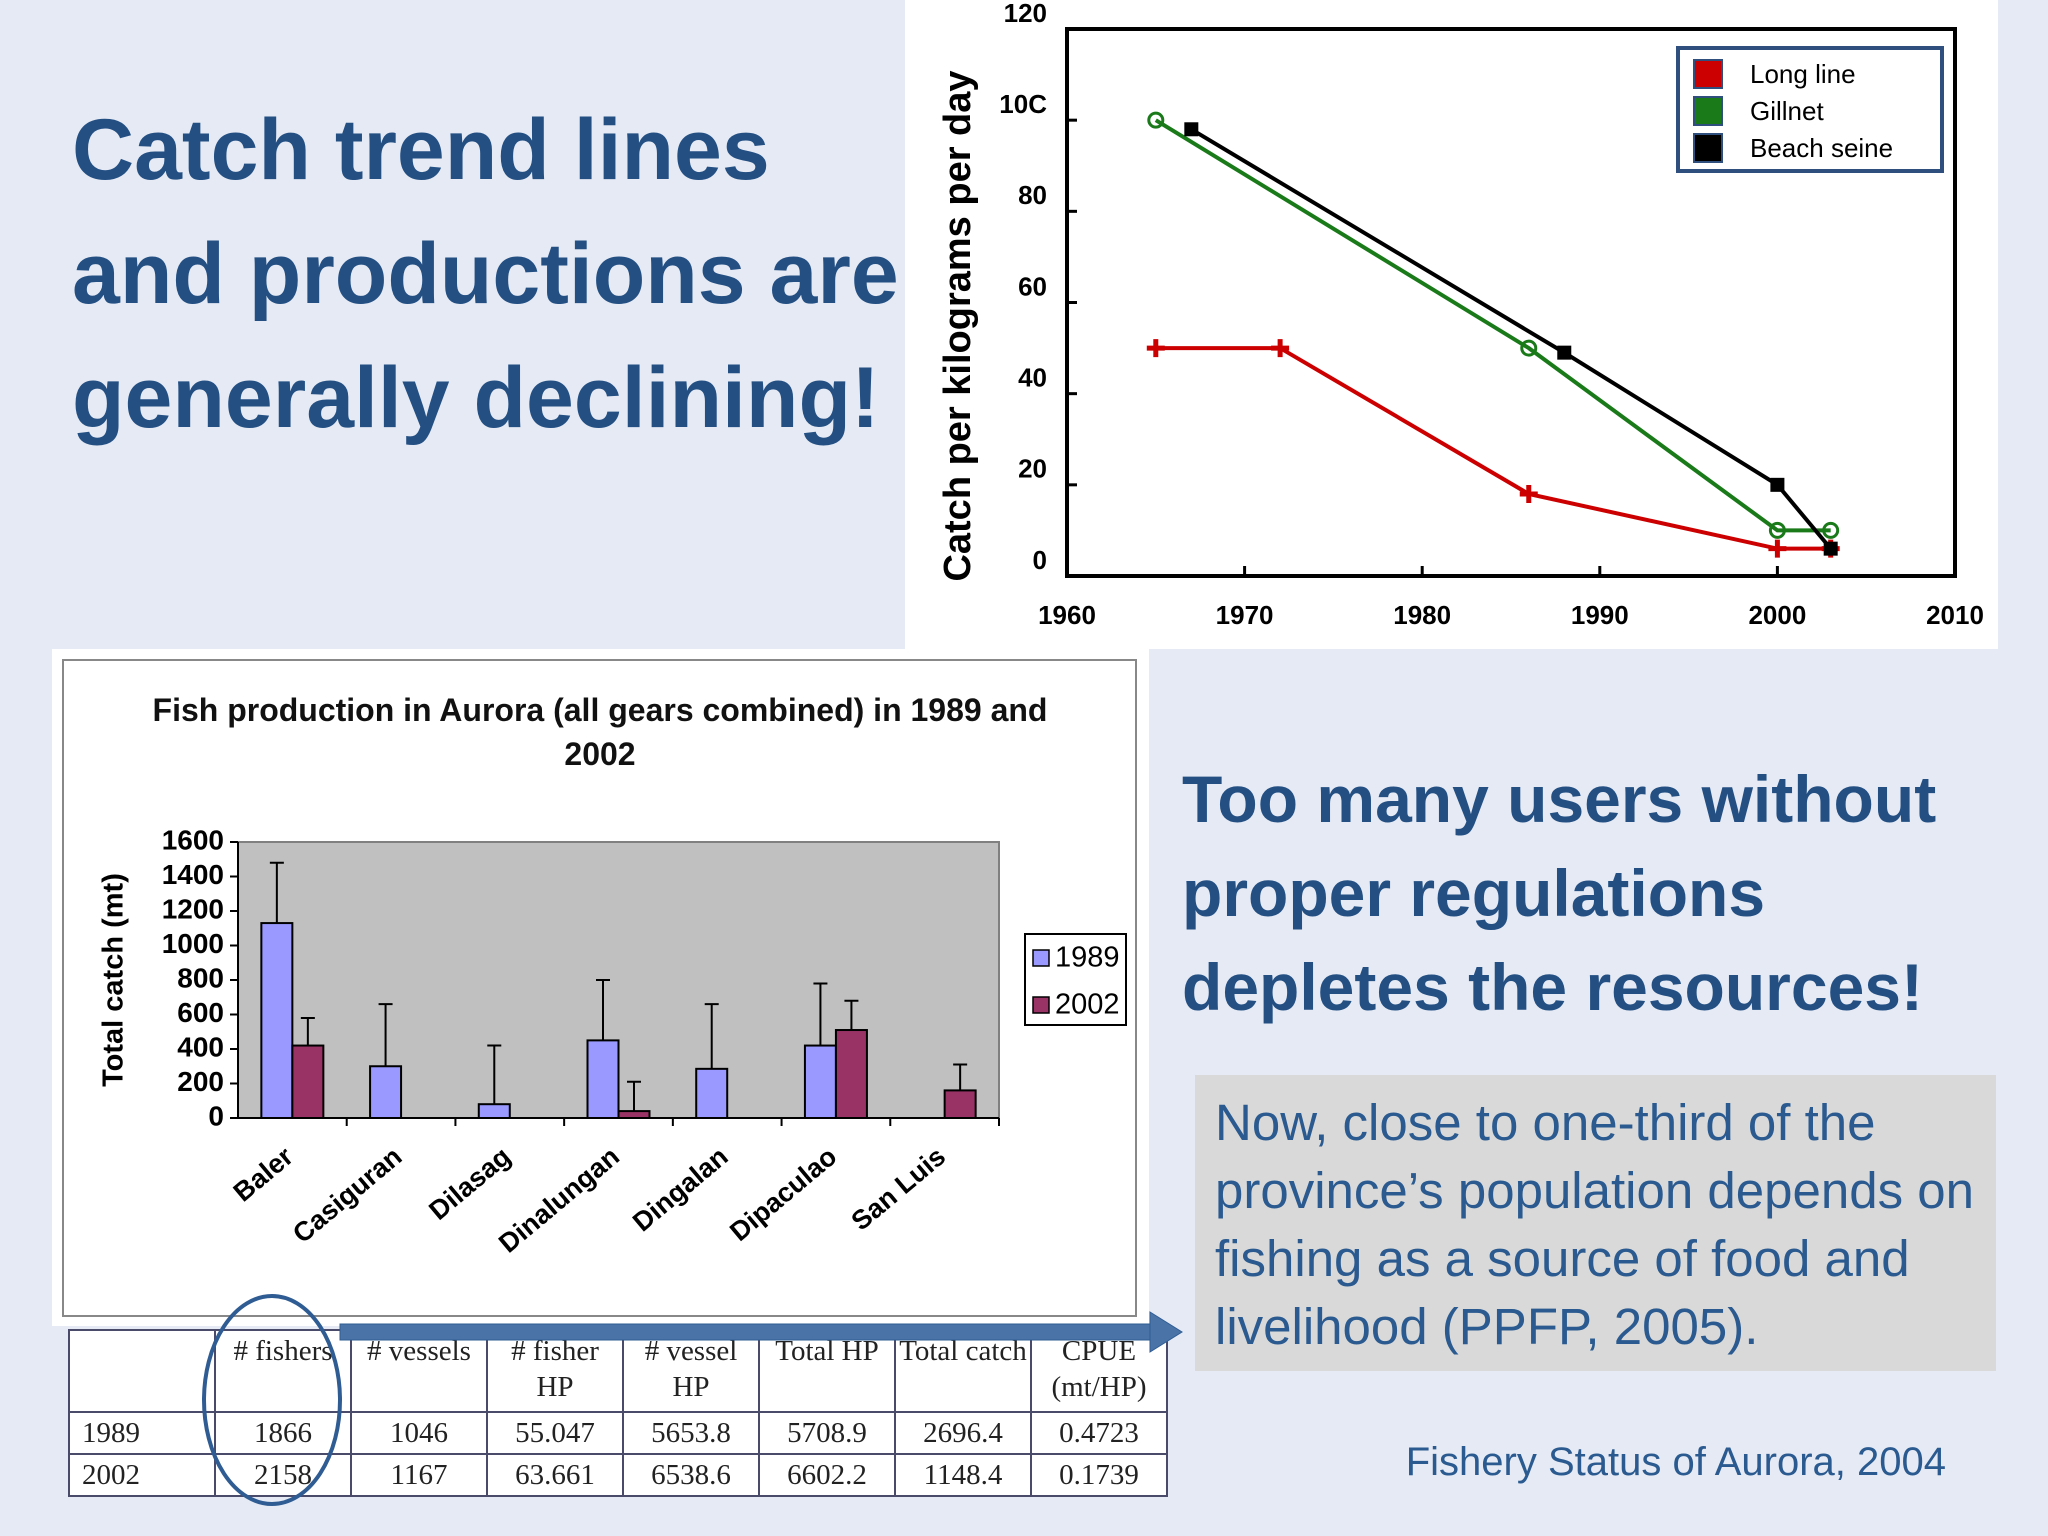 Image resolution: width=2048 pixels, height=1536 pixels. What do you see at coordinates (1087, 1005) in the screenshot?
I see `legend-label: 2002` at bounding box center [1087, 1005].